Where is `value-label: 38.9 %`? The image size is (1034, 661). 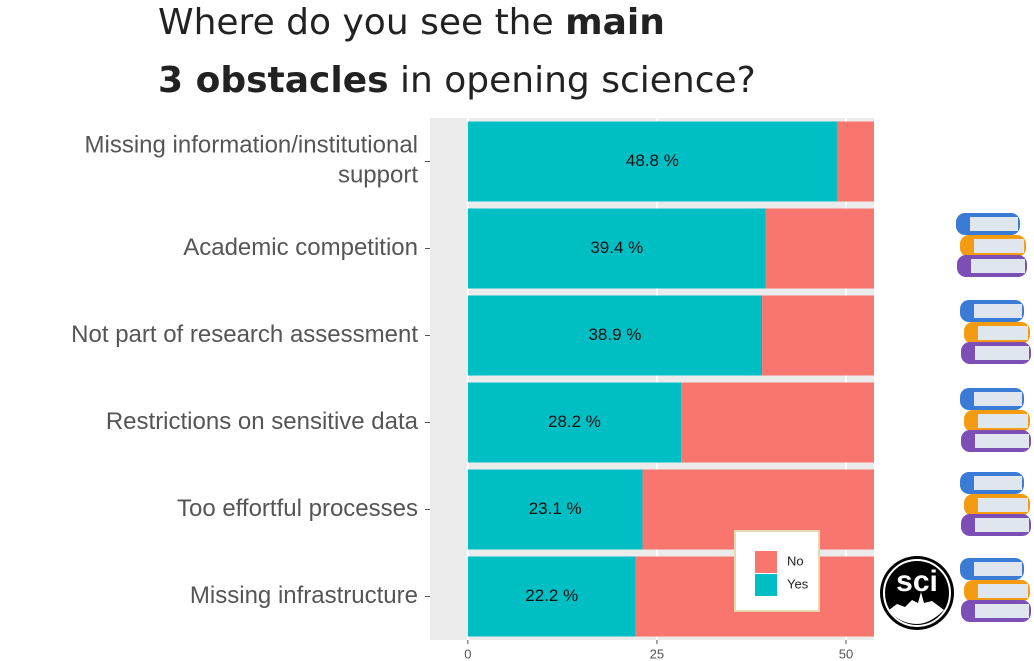
value-label: 38.9 % is located at coordinates (614, 334).